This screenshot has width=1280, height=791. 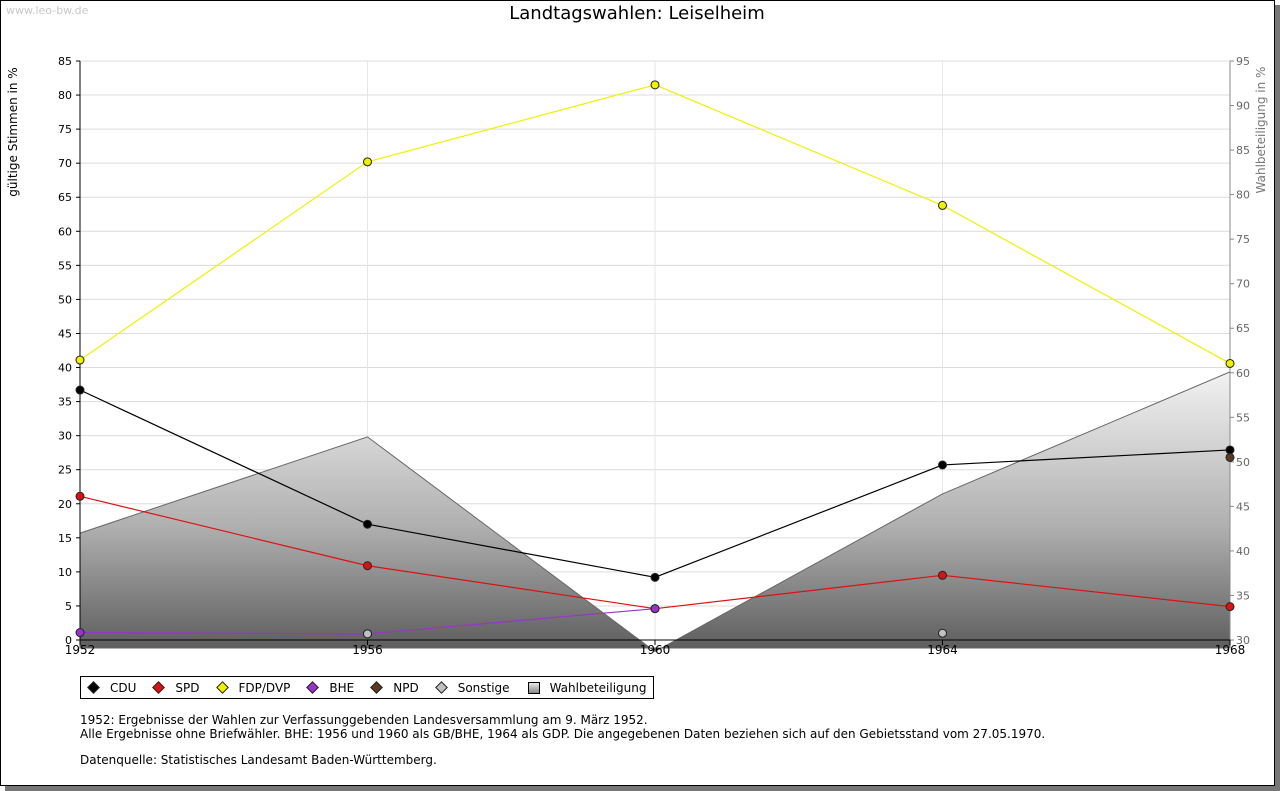 I want to click on legend-label: BHE, so click(x=342, y=687).